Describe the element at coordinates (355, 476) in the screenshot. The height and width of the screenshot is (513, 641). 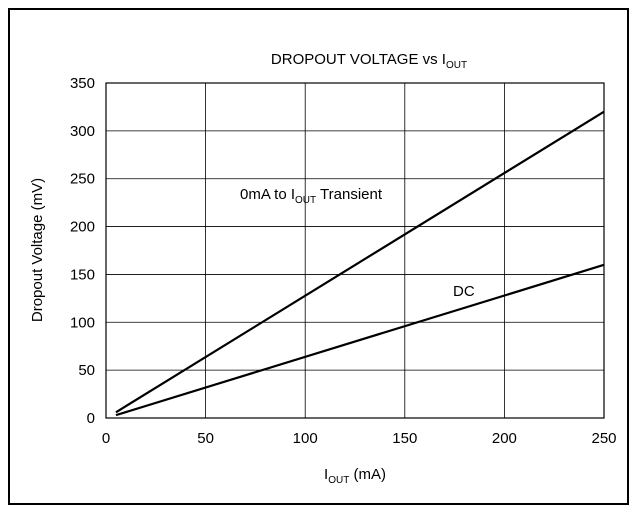
I see `x-axis-label: IOUT (mA)` at that location.